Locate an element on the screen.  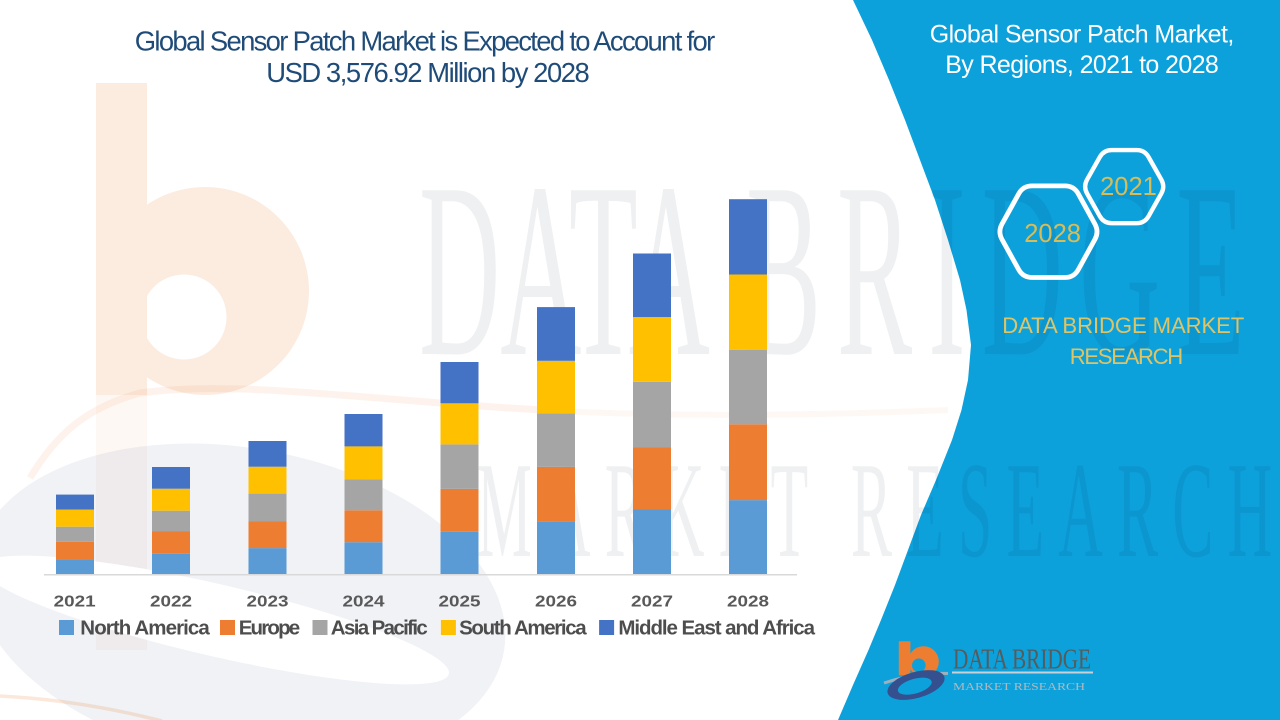
svg-text: Asia Pacific is located at coordinates (379, 628).